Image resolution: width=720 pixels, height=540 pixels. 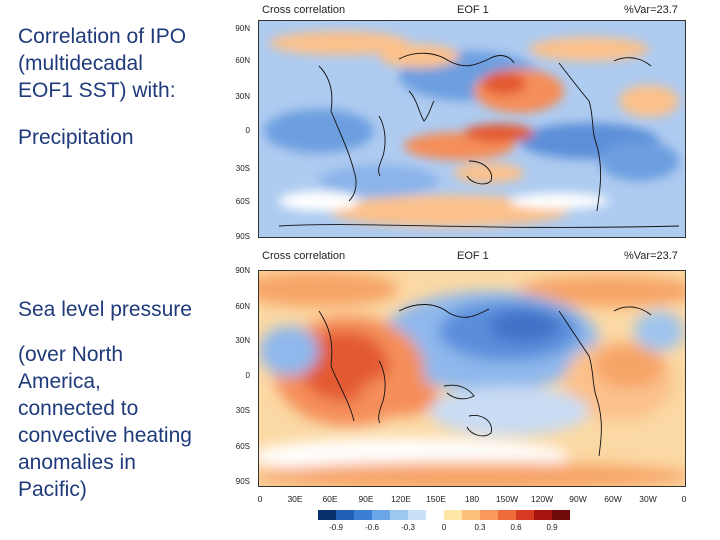 I want to click on lon-tick: 60W, so click(x=613, y=499).